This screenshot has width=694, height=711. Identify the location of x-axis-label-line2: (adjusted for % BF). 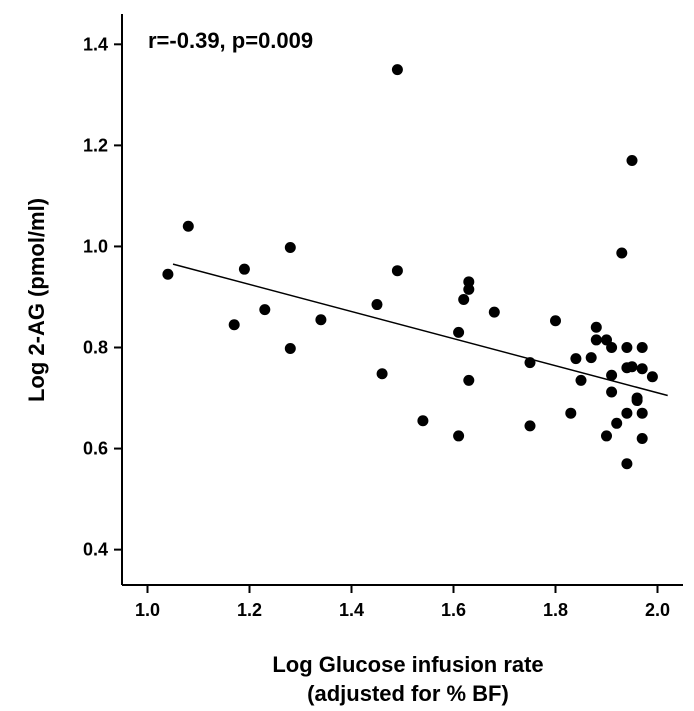
(408, 693).